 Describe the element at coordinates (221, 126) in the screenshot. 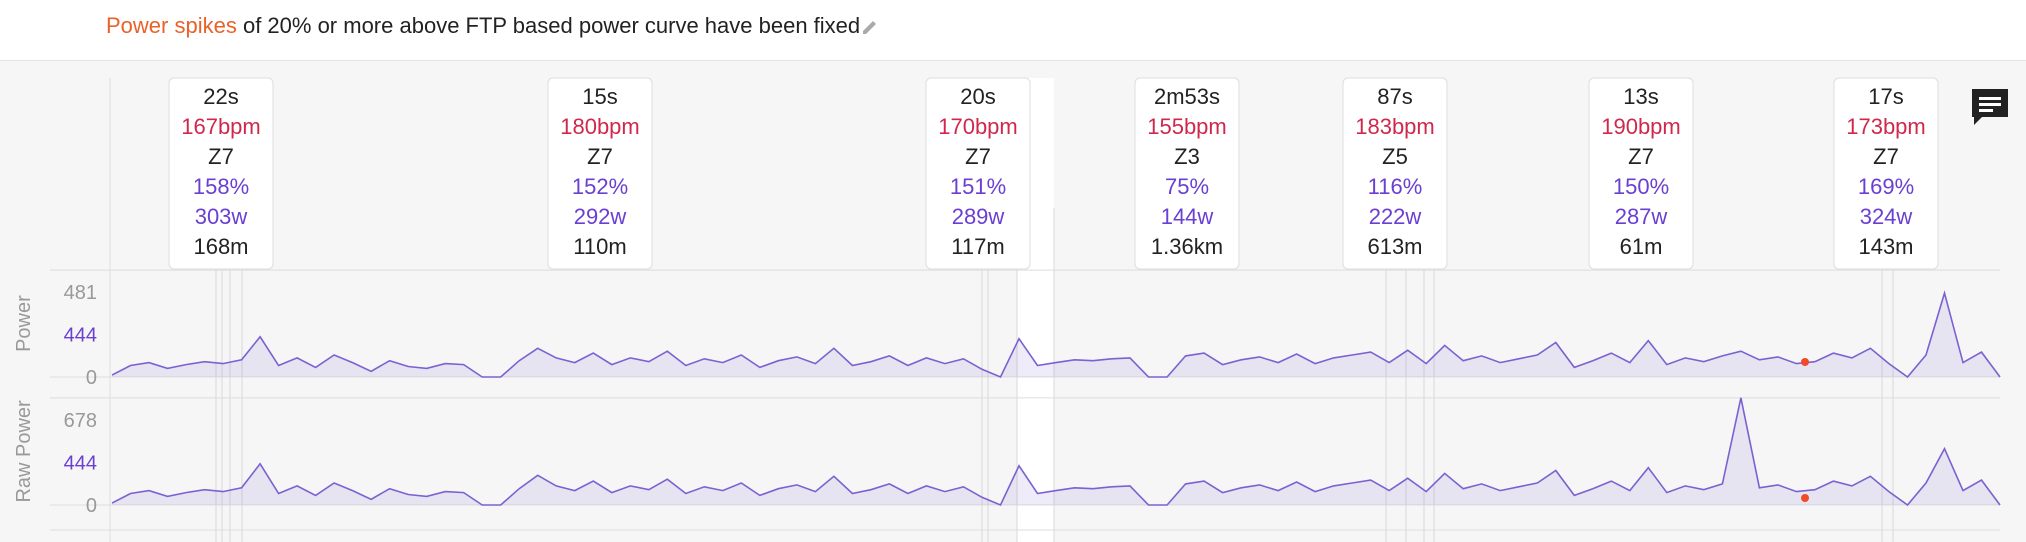

I see `interval-hr: 167bpm` at that location.